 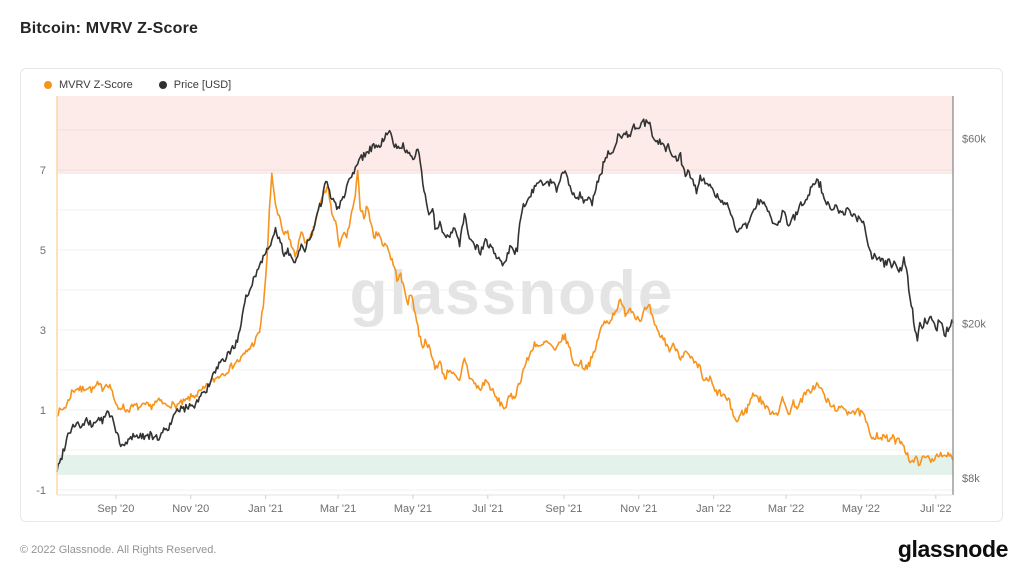 I want to click on left-axis-tick-label: 3, so click(x=43, y=331).